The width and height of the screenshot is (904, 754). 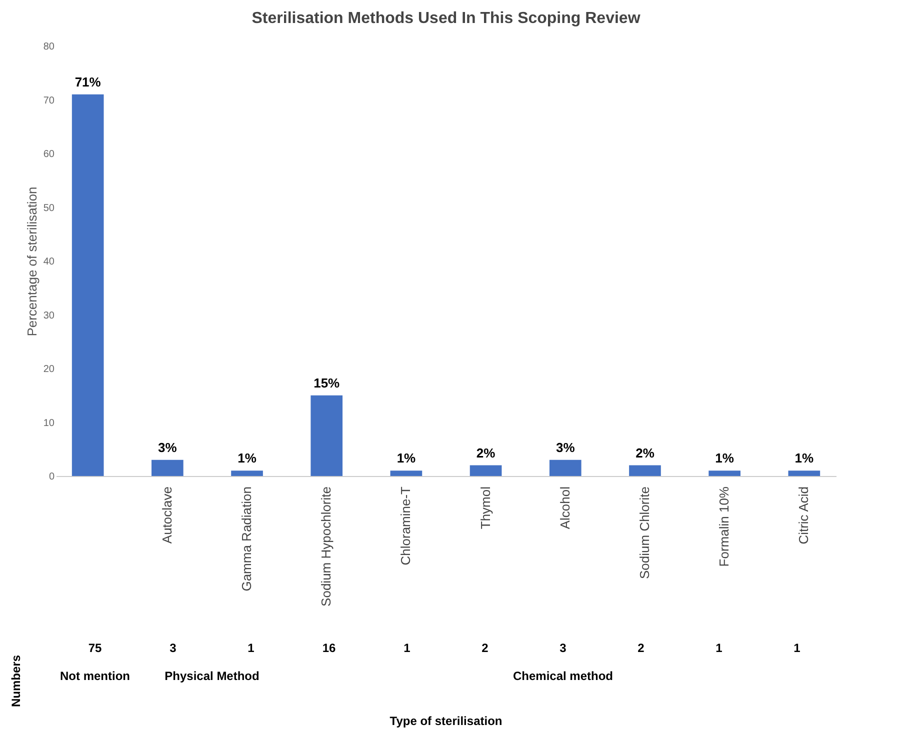 What do you see at coordinates (49, 47) in the screenshot?
I see `y-tick-label: 80` at bounding box center [49, 47].